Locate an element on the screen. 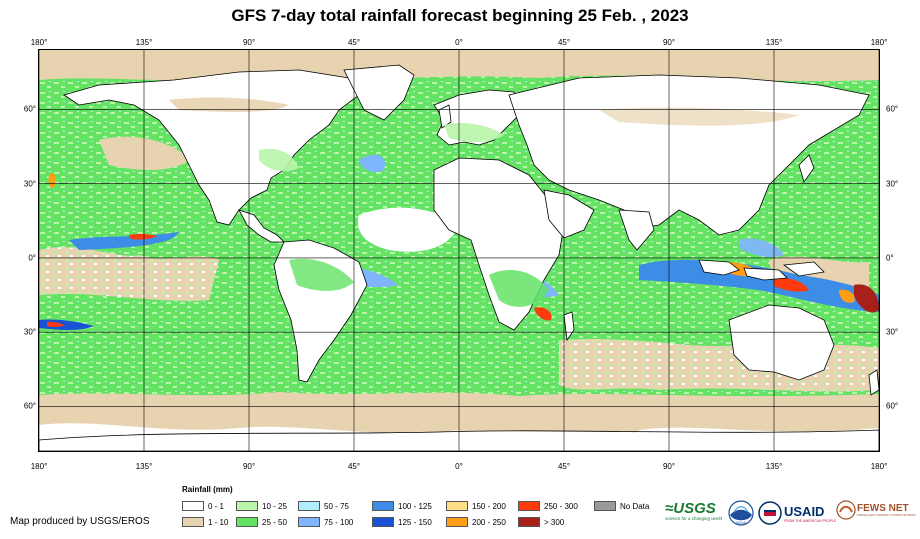  legend-item: 100 - 125 is located at coordinates (402, 506).